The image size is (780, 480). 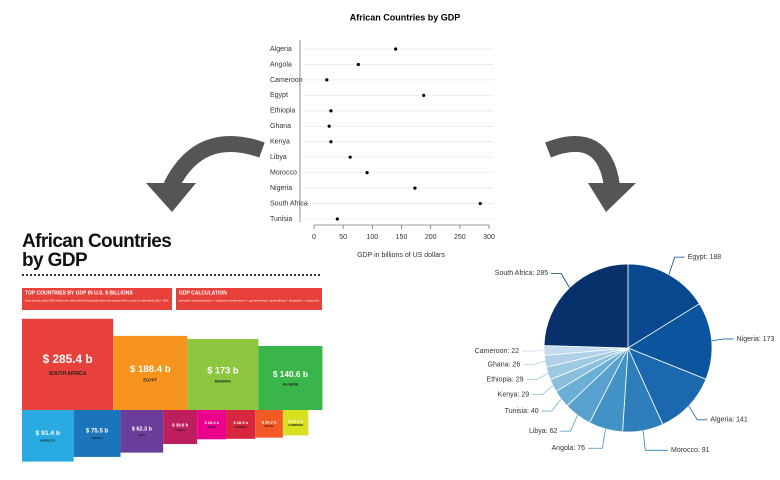 What do you see at coordinates (543, 431) in the screenshot?
I see `slice-label: Libya: 62` at bounding box center [543, 431].